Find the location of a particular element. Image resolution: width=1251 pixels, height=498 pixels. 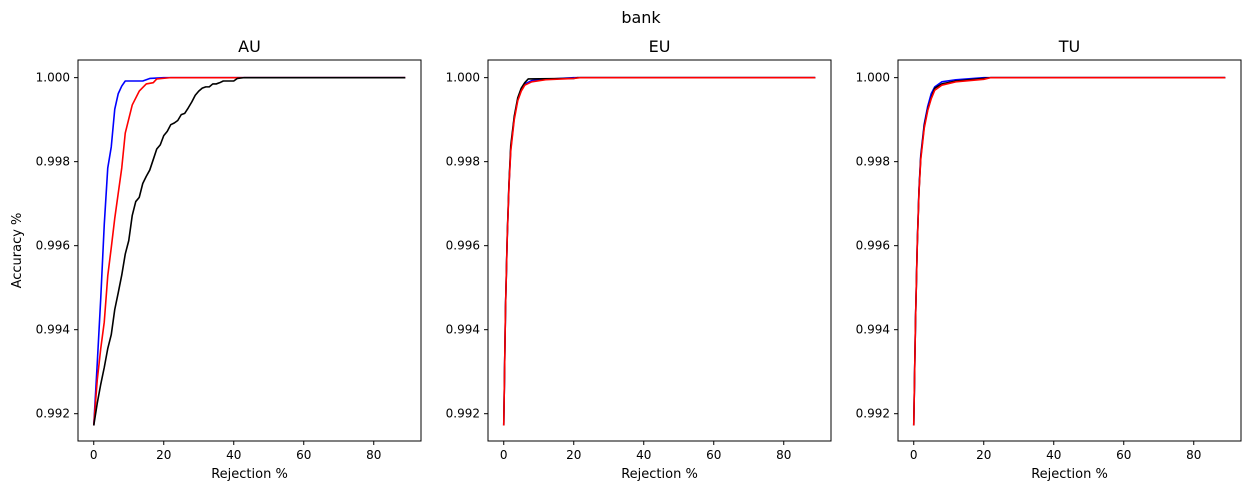

figure-title: bank is located at coordinates (641, 17).